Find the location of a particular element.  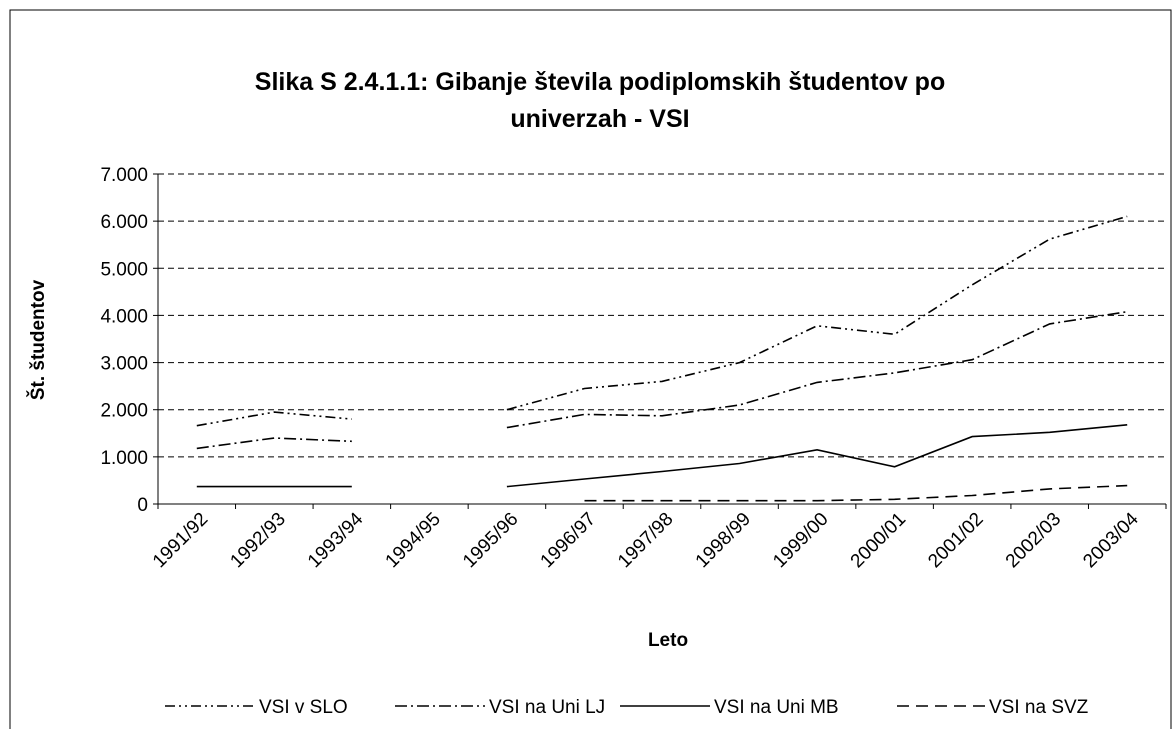

legend-label: VSI v SLO is located at coordinates (303, 707).